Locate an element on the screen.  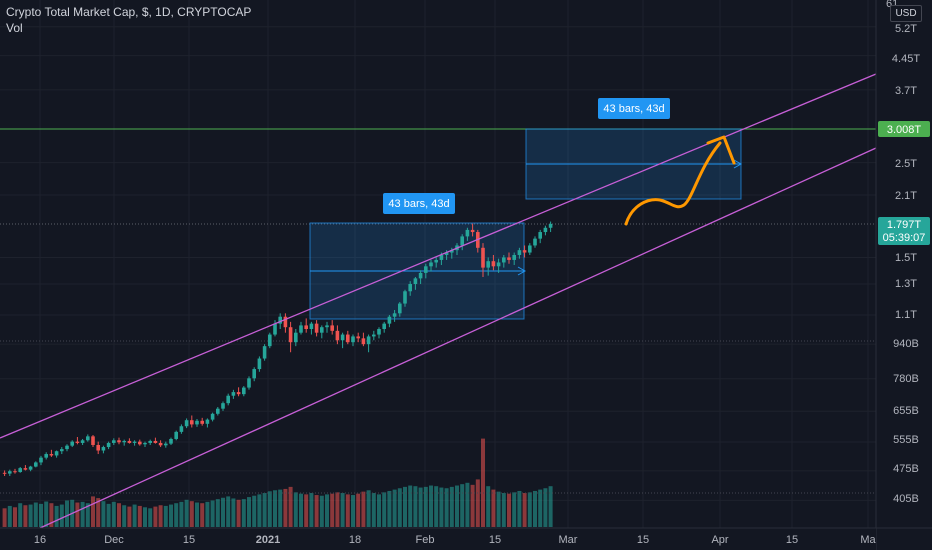
volume-label: Vol is located at coordinates (14, 28).